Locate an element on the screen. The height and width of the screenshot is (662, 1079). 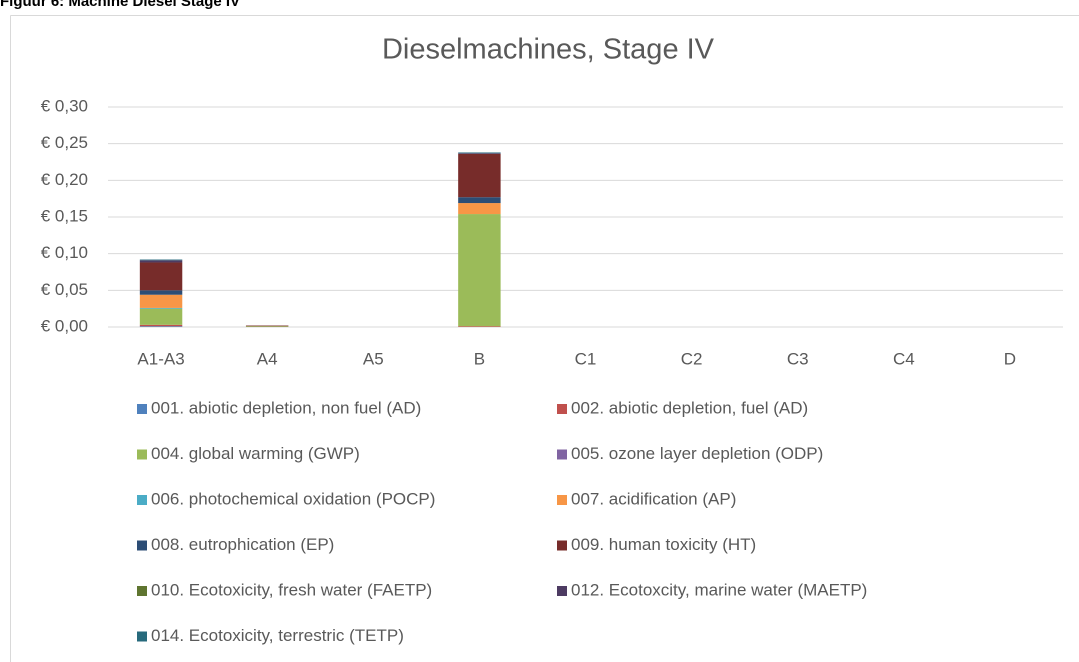
legend-label: 010. Ecotoxicity, fresh water (FAETP) is located at coordinates (291, 589).